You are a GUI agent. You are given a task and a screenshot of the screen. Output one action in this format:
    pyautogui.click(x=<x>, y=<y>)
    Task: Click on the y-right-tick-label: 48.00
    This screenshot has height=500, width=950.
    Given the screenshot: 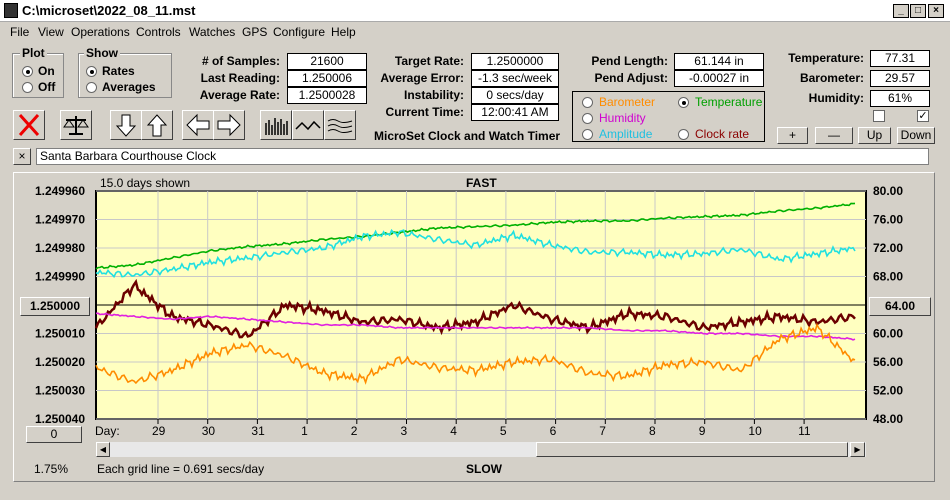 What is the action you would take?
    pyautogui.click(x=888, y=419)
    